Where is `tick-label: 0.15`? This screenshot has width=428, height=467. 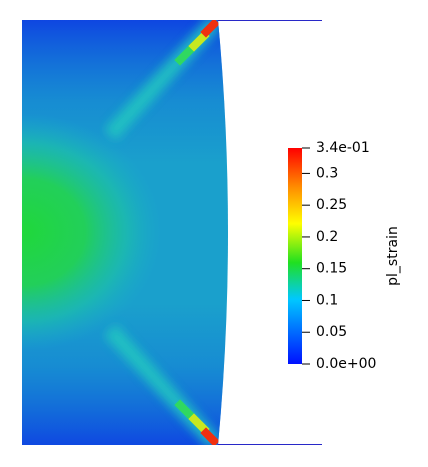
tick-label: 0.15 is located at coordinates (331, 269).